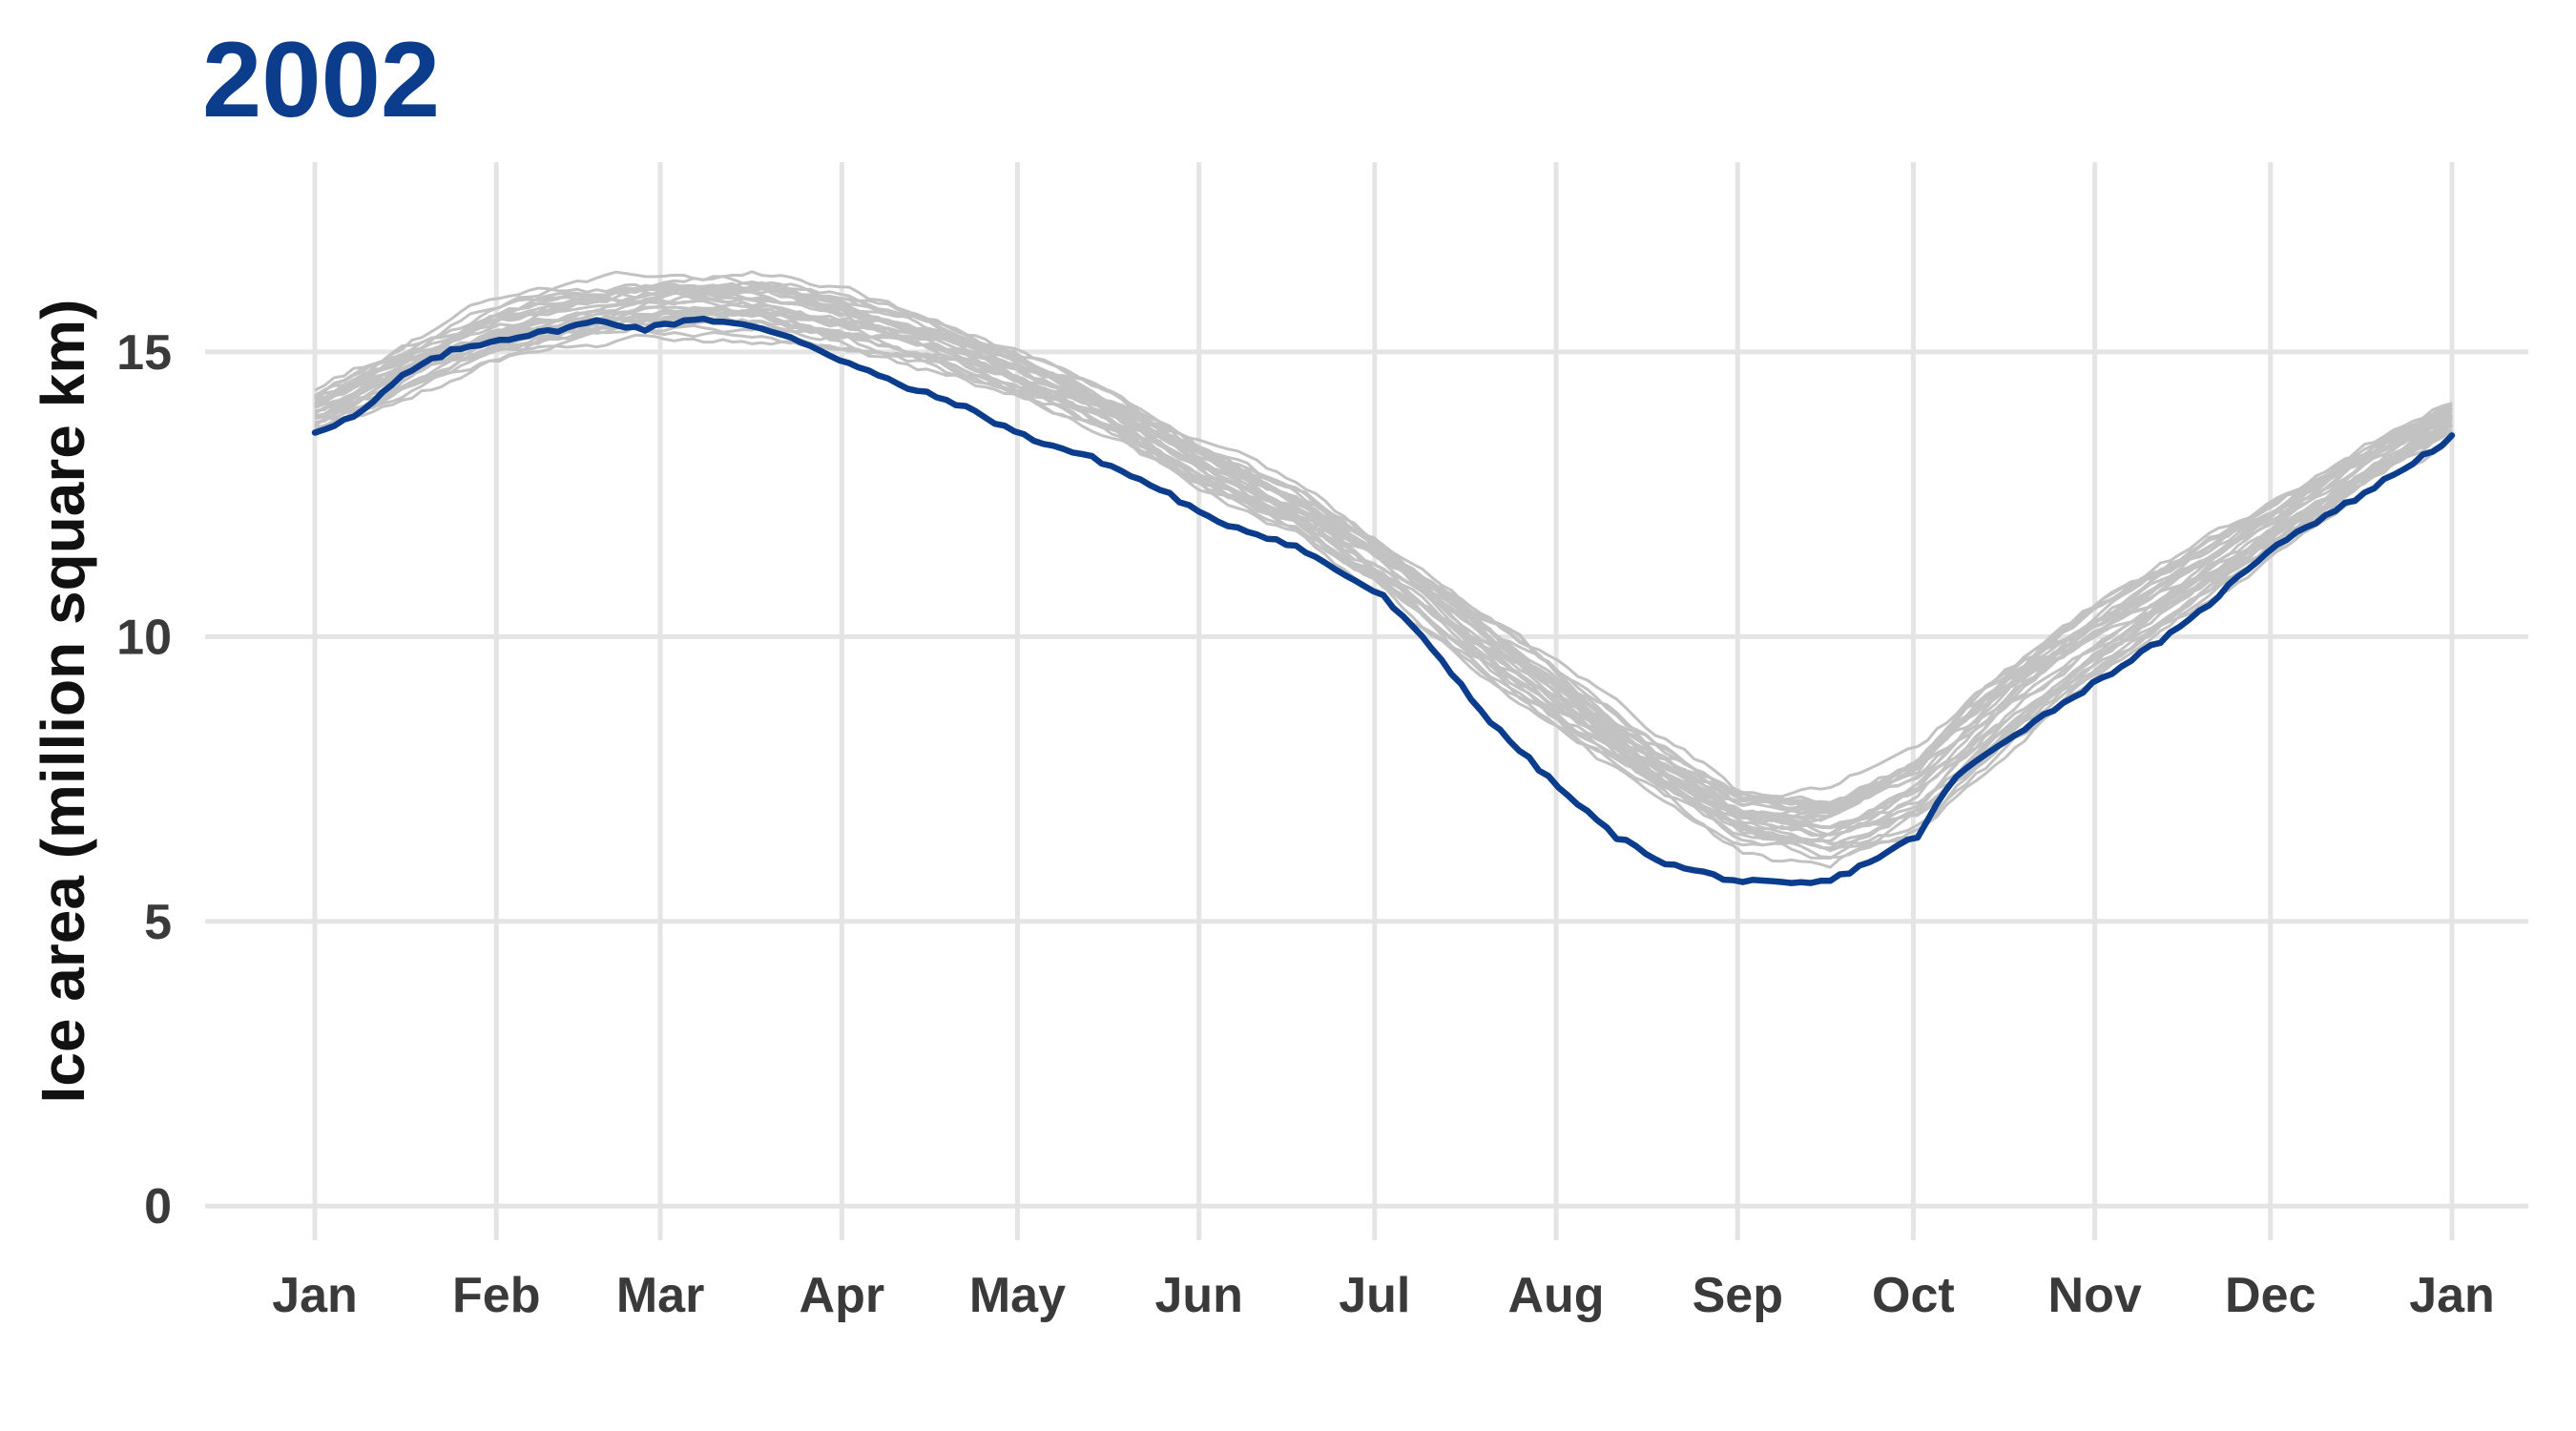 The width and height of the screenshot is (2576, 1431). What do you see at coordinates (144, 353) in the screenshot?
I see `y-tick-label: 15` at bounding box center [144, 353].